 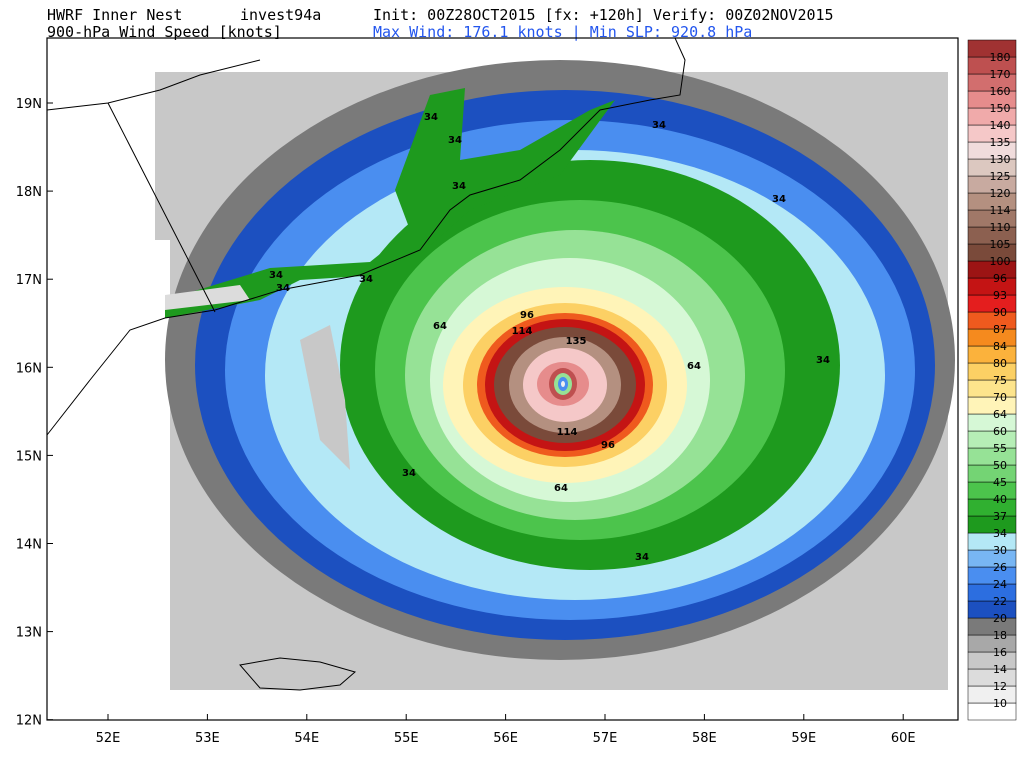 I want to click on colorbar-label: 75, so click(x=1000, y=380).